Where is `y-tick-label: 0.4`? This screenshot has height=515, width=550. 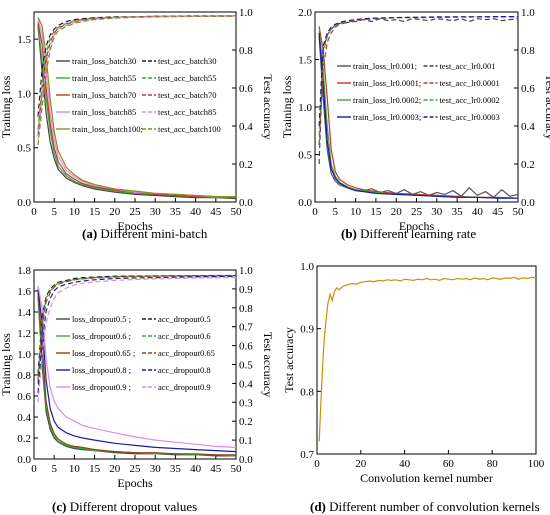
y-tick-label: 0.4 is located at coordinates (24, 418).